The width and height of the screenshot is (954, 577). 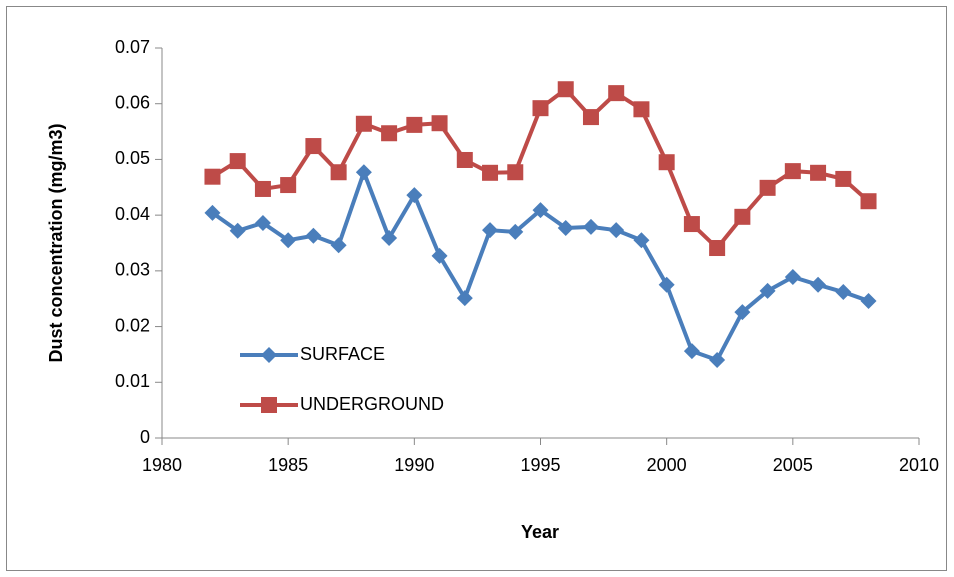 I want to click on y-tick-label: 0.01, so click(x=132, y=381).